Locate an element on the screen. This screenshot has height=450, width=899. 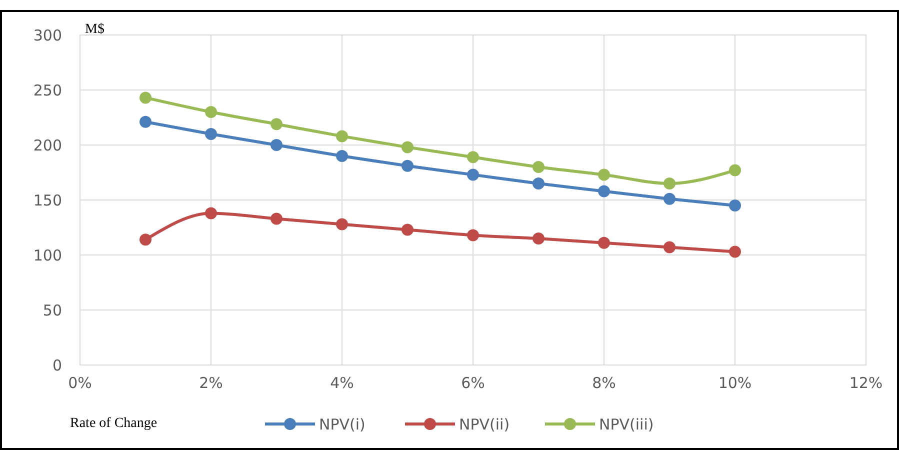
y-tick-label: 300 is located at coordinates (47, 35).